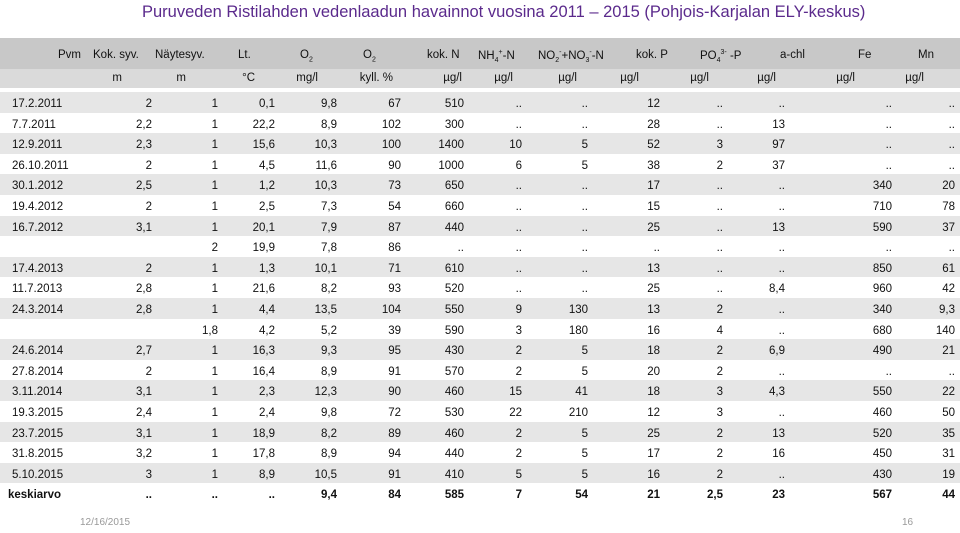 Image resolution: width=960 pixels, height=533 pixels. I want to click on table-cell: 450, so click(882, 454).